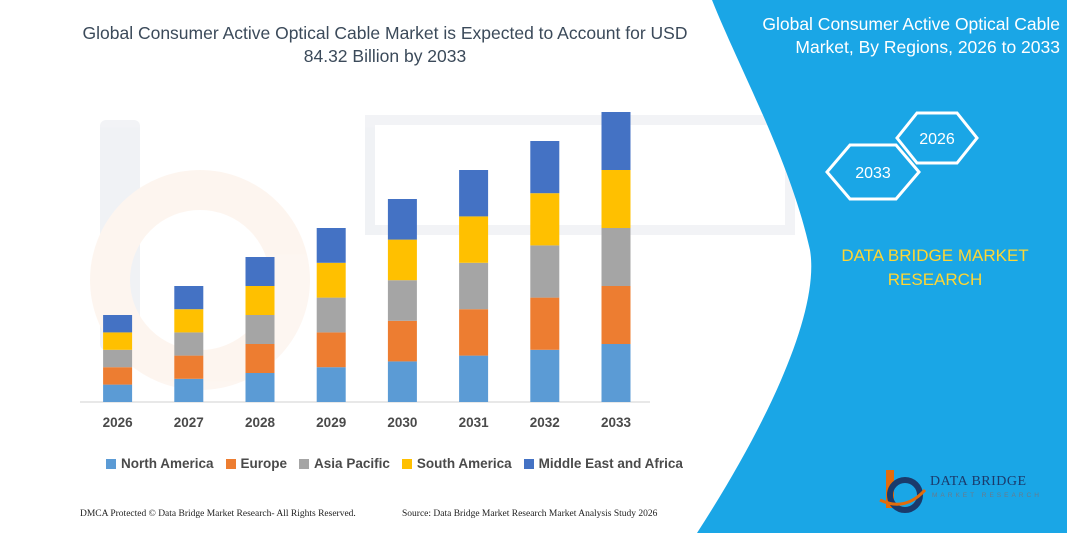 This screenshot has height=533, width=1067. I want to click on logo-name: DATA BRIDGE, so click(978, 481).